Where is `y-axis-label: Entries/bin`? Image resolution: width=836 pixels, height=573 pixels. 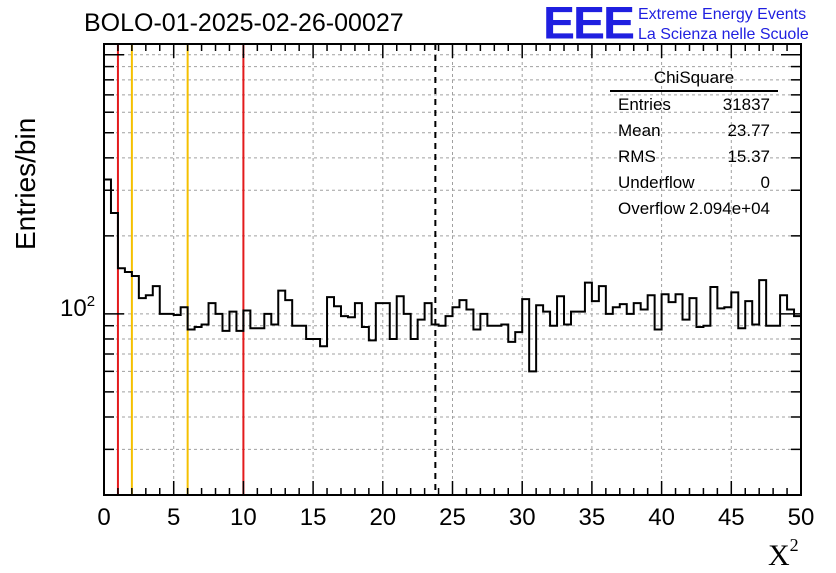 y-axis-label: Entries/bin is located at coordinates (25, 183).